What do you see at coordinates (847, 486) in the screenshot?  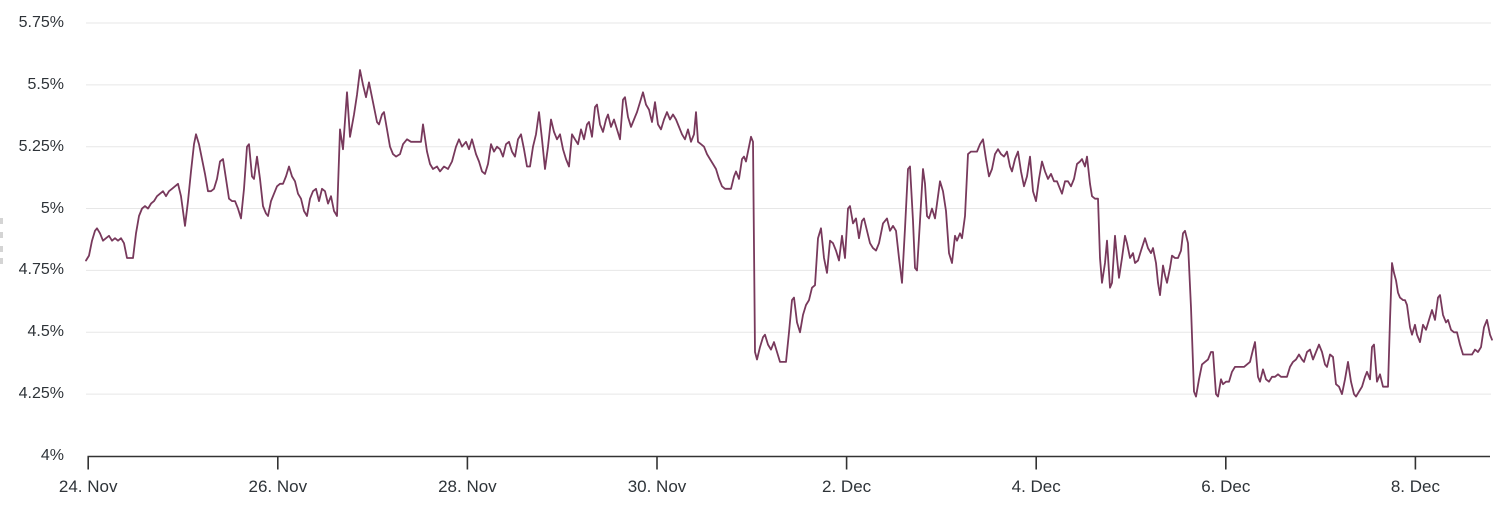 I see `x-axis-label: 2. Dec` at bounding box center [847, 486].